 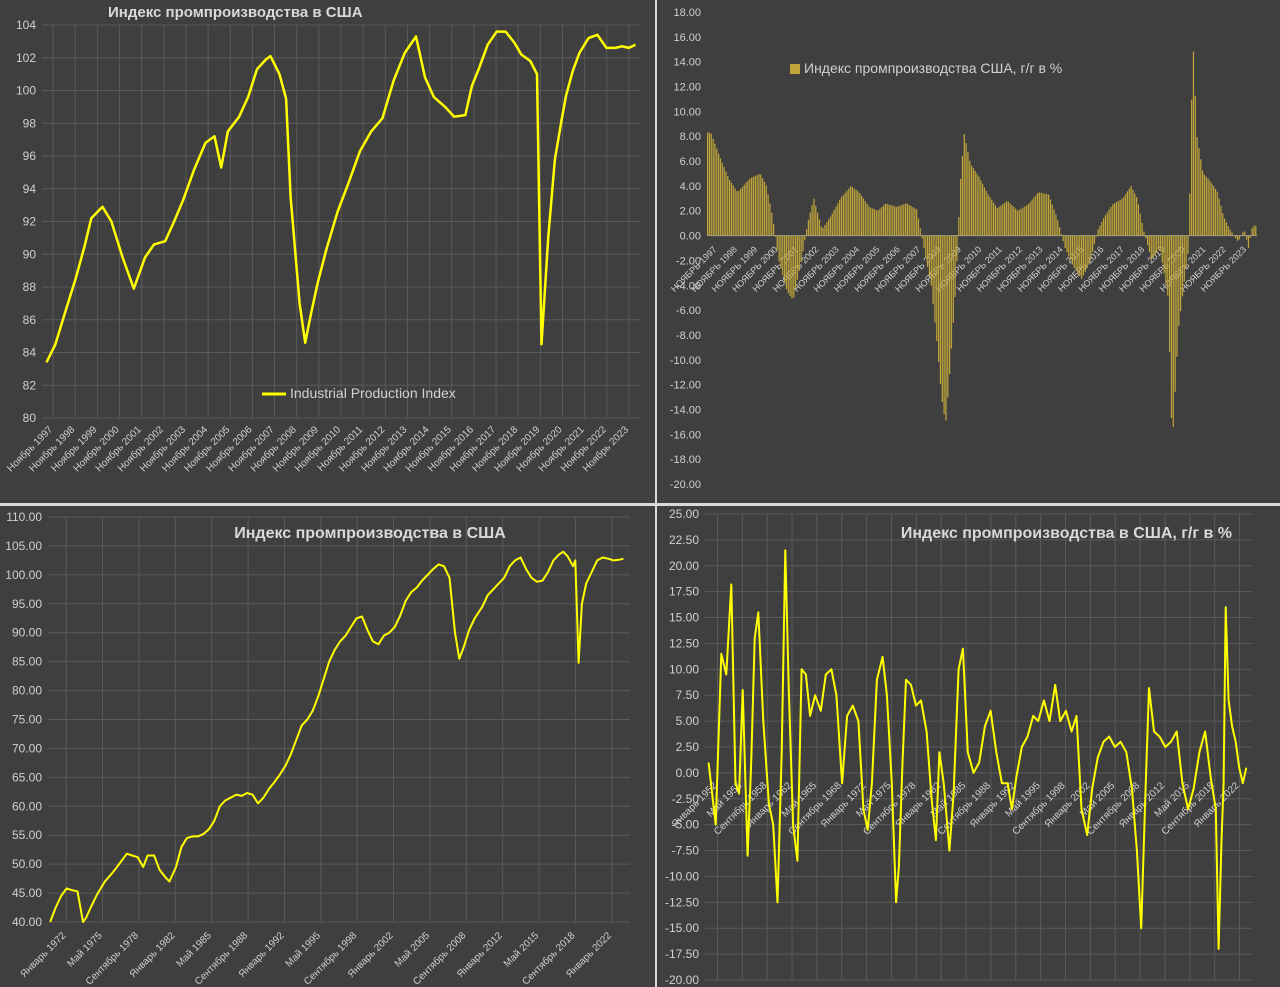 What do you see at coordinates (26, 58) in the screenshot?
I see `y-tick-label: 102` at bounding box center [26, 58].